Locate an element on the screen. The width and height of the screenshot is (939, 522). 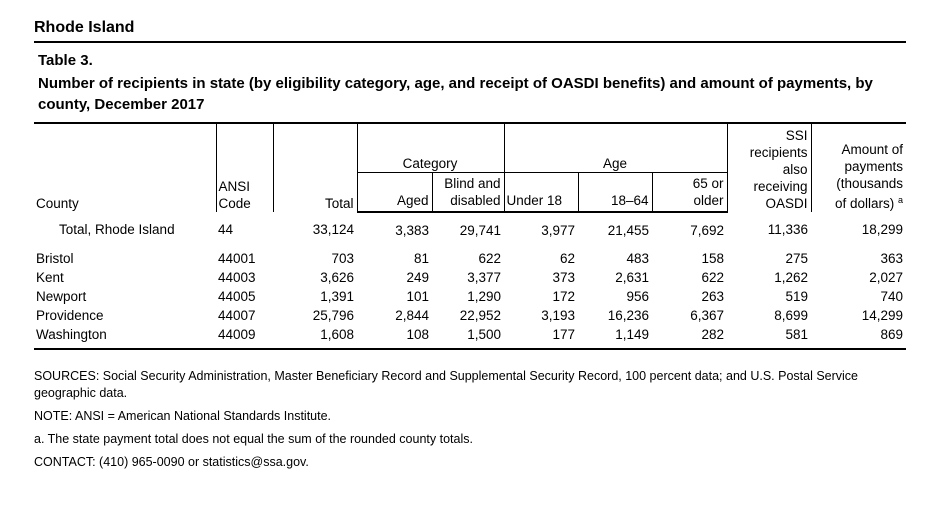
total-county: Total, Rhode Island is located at coordinates (117, 229).